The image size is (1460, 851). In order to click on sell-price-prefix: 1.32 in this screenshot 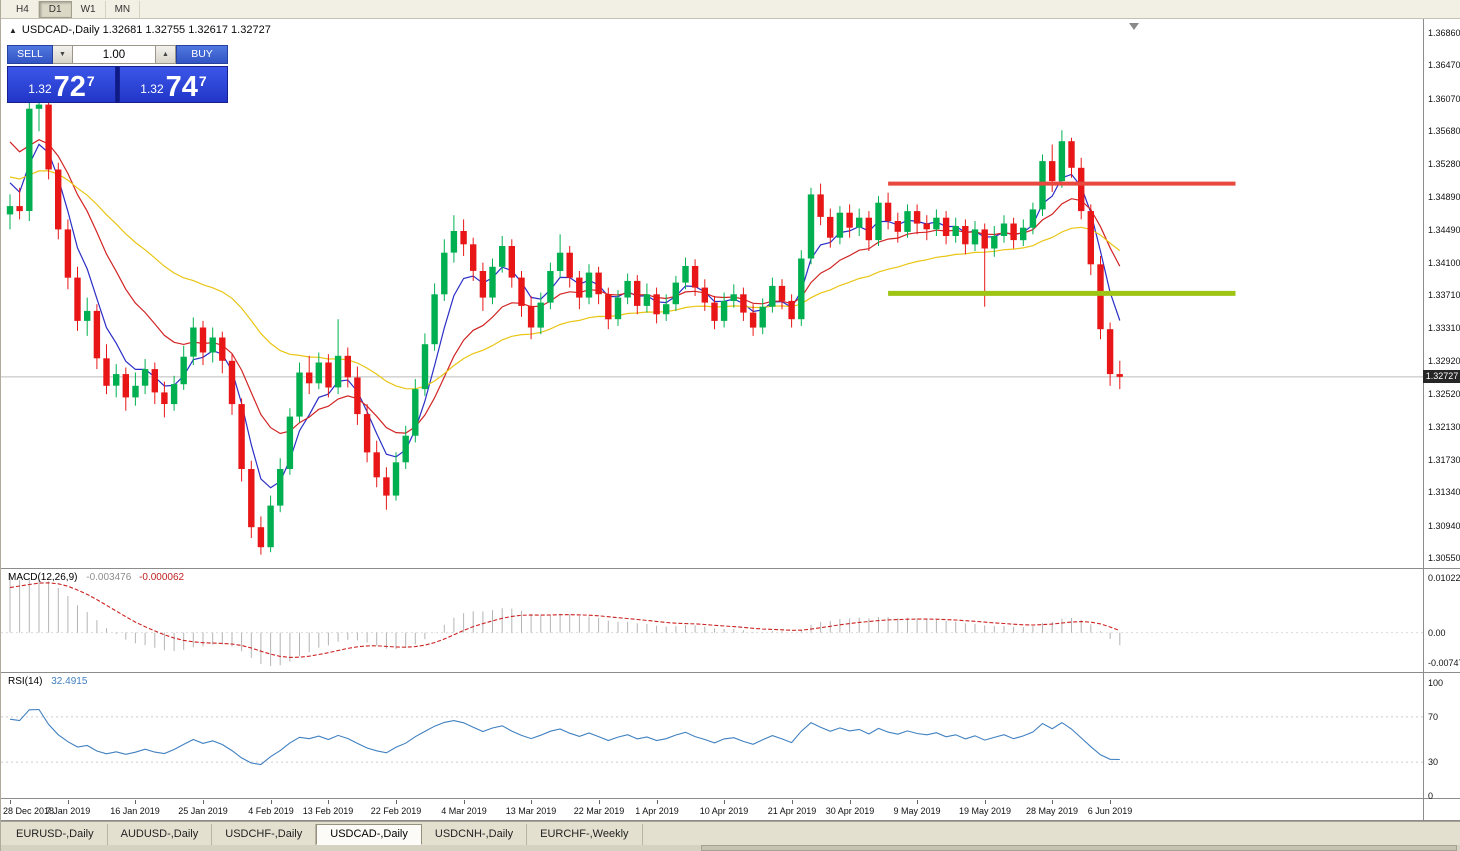, I will do `click(40, 89)`.